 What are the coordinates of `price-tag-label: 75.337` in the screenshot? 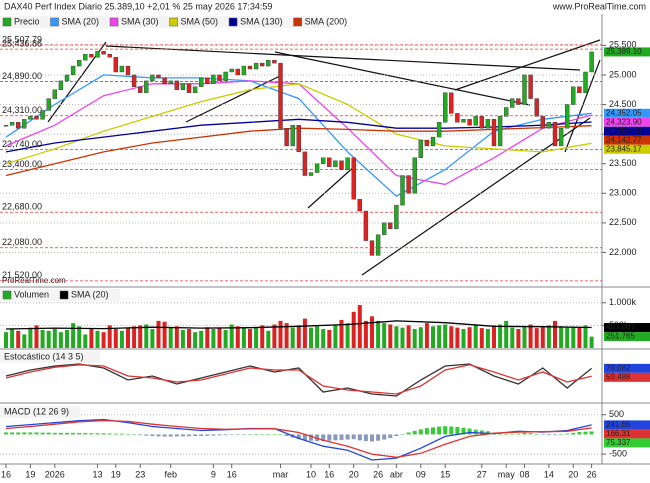 It's located at (618, 442).